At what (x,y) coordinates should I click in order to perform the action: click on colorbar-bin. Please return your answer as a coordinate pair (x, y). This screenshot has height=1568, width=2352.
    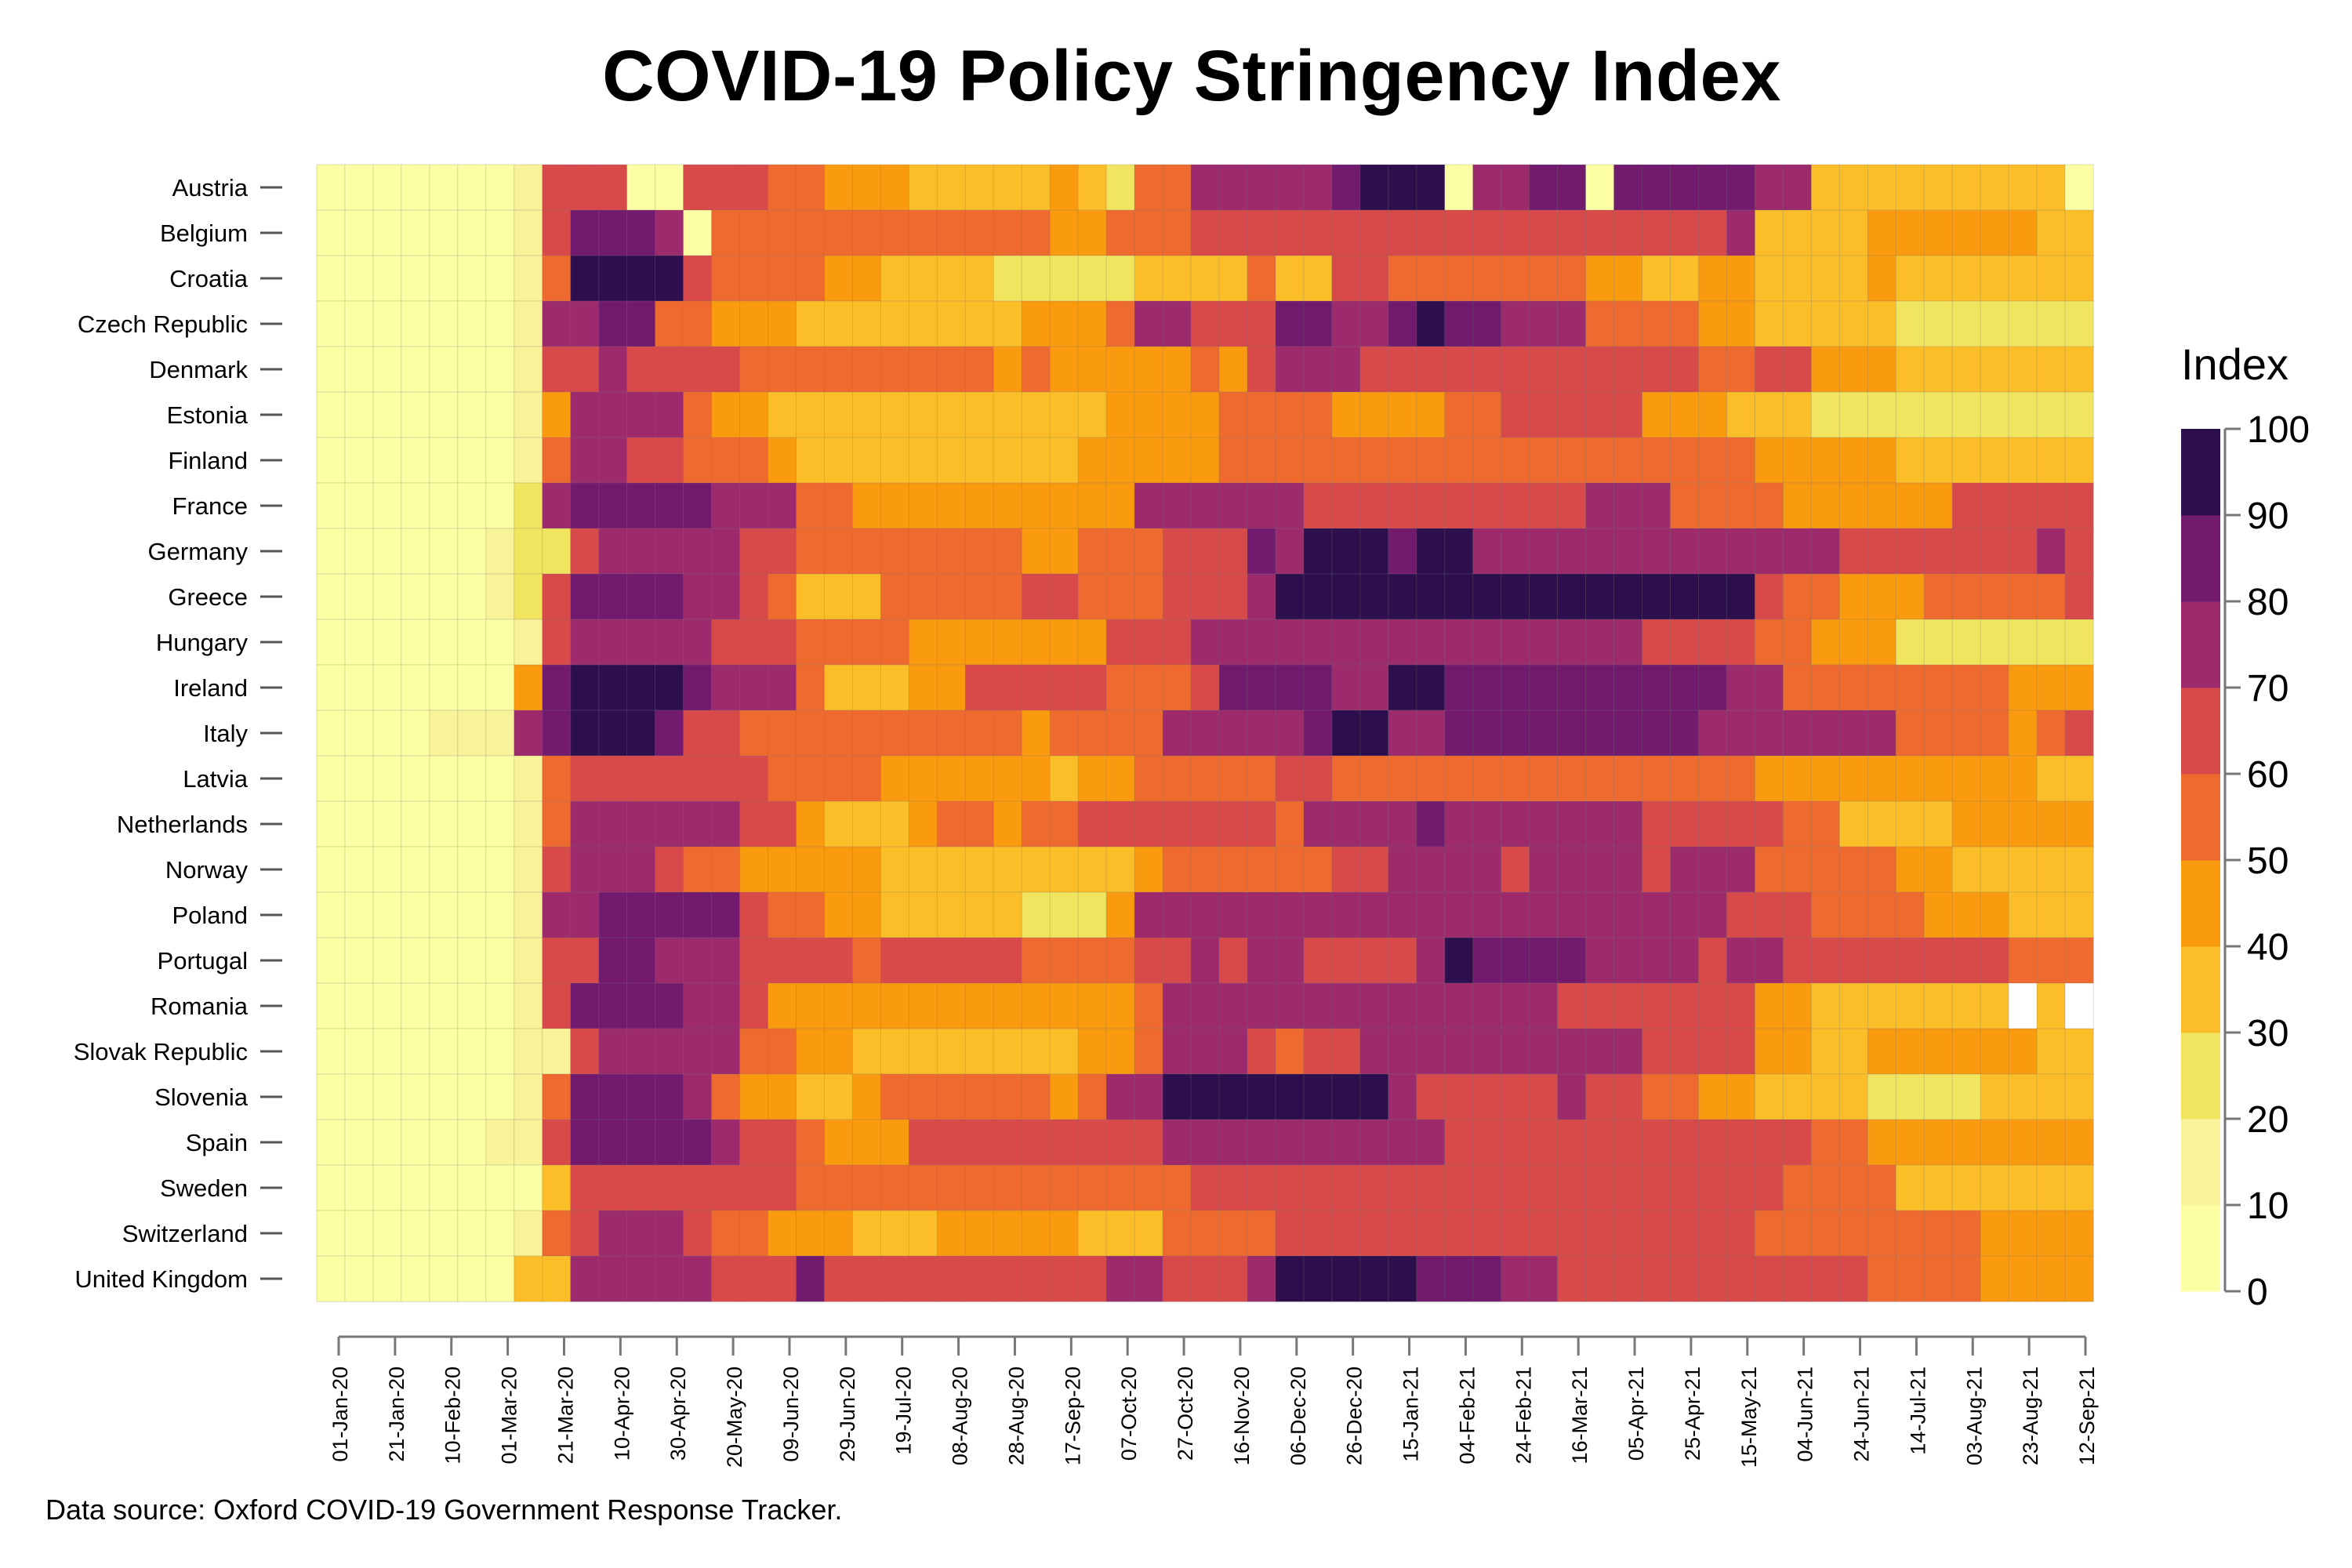
    Looking at the image, I should click on (2200, 558).